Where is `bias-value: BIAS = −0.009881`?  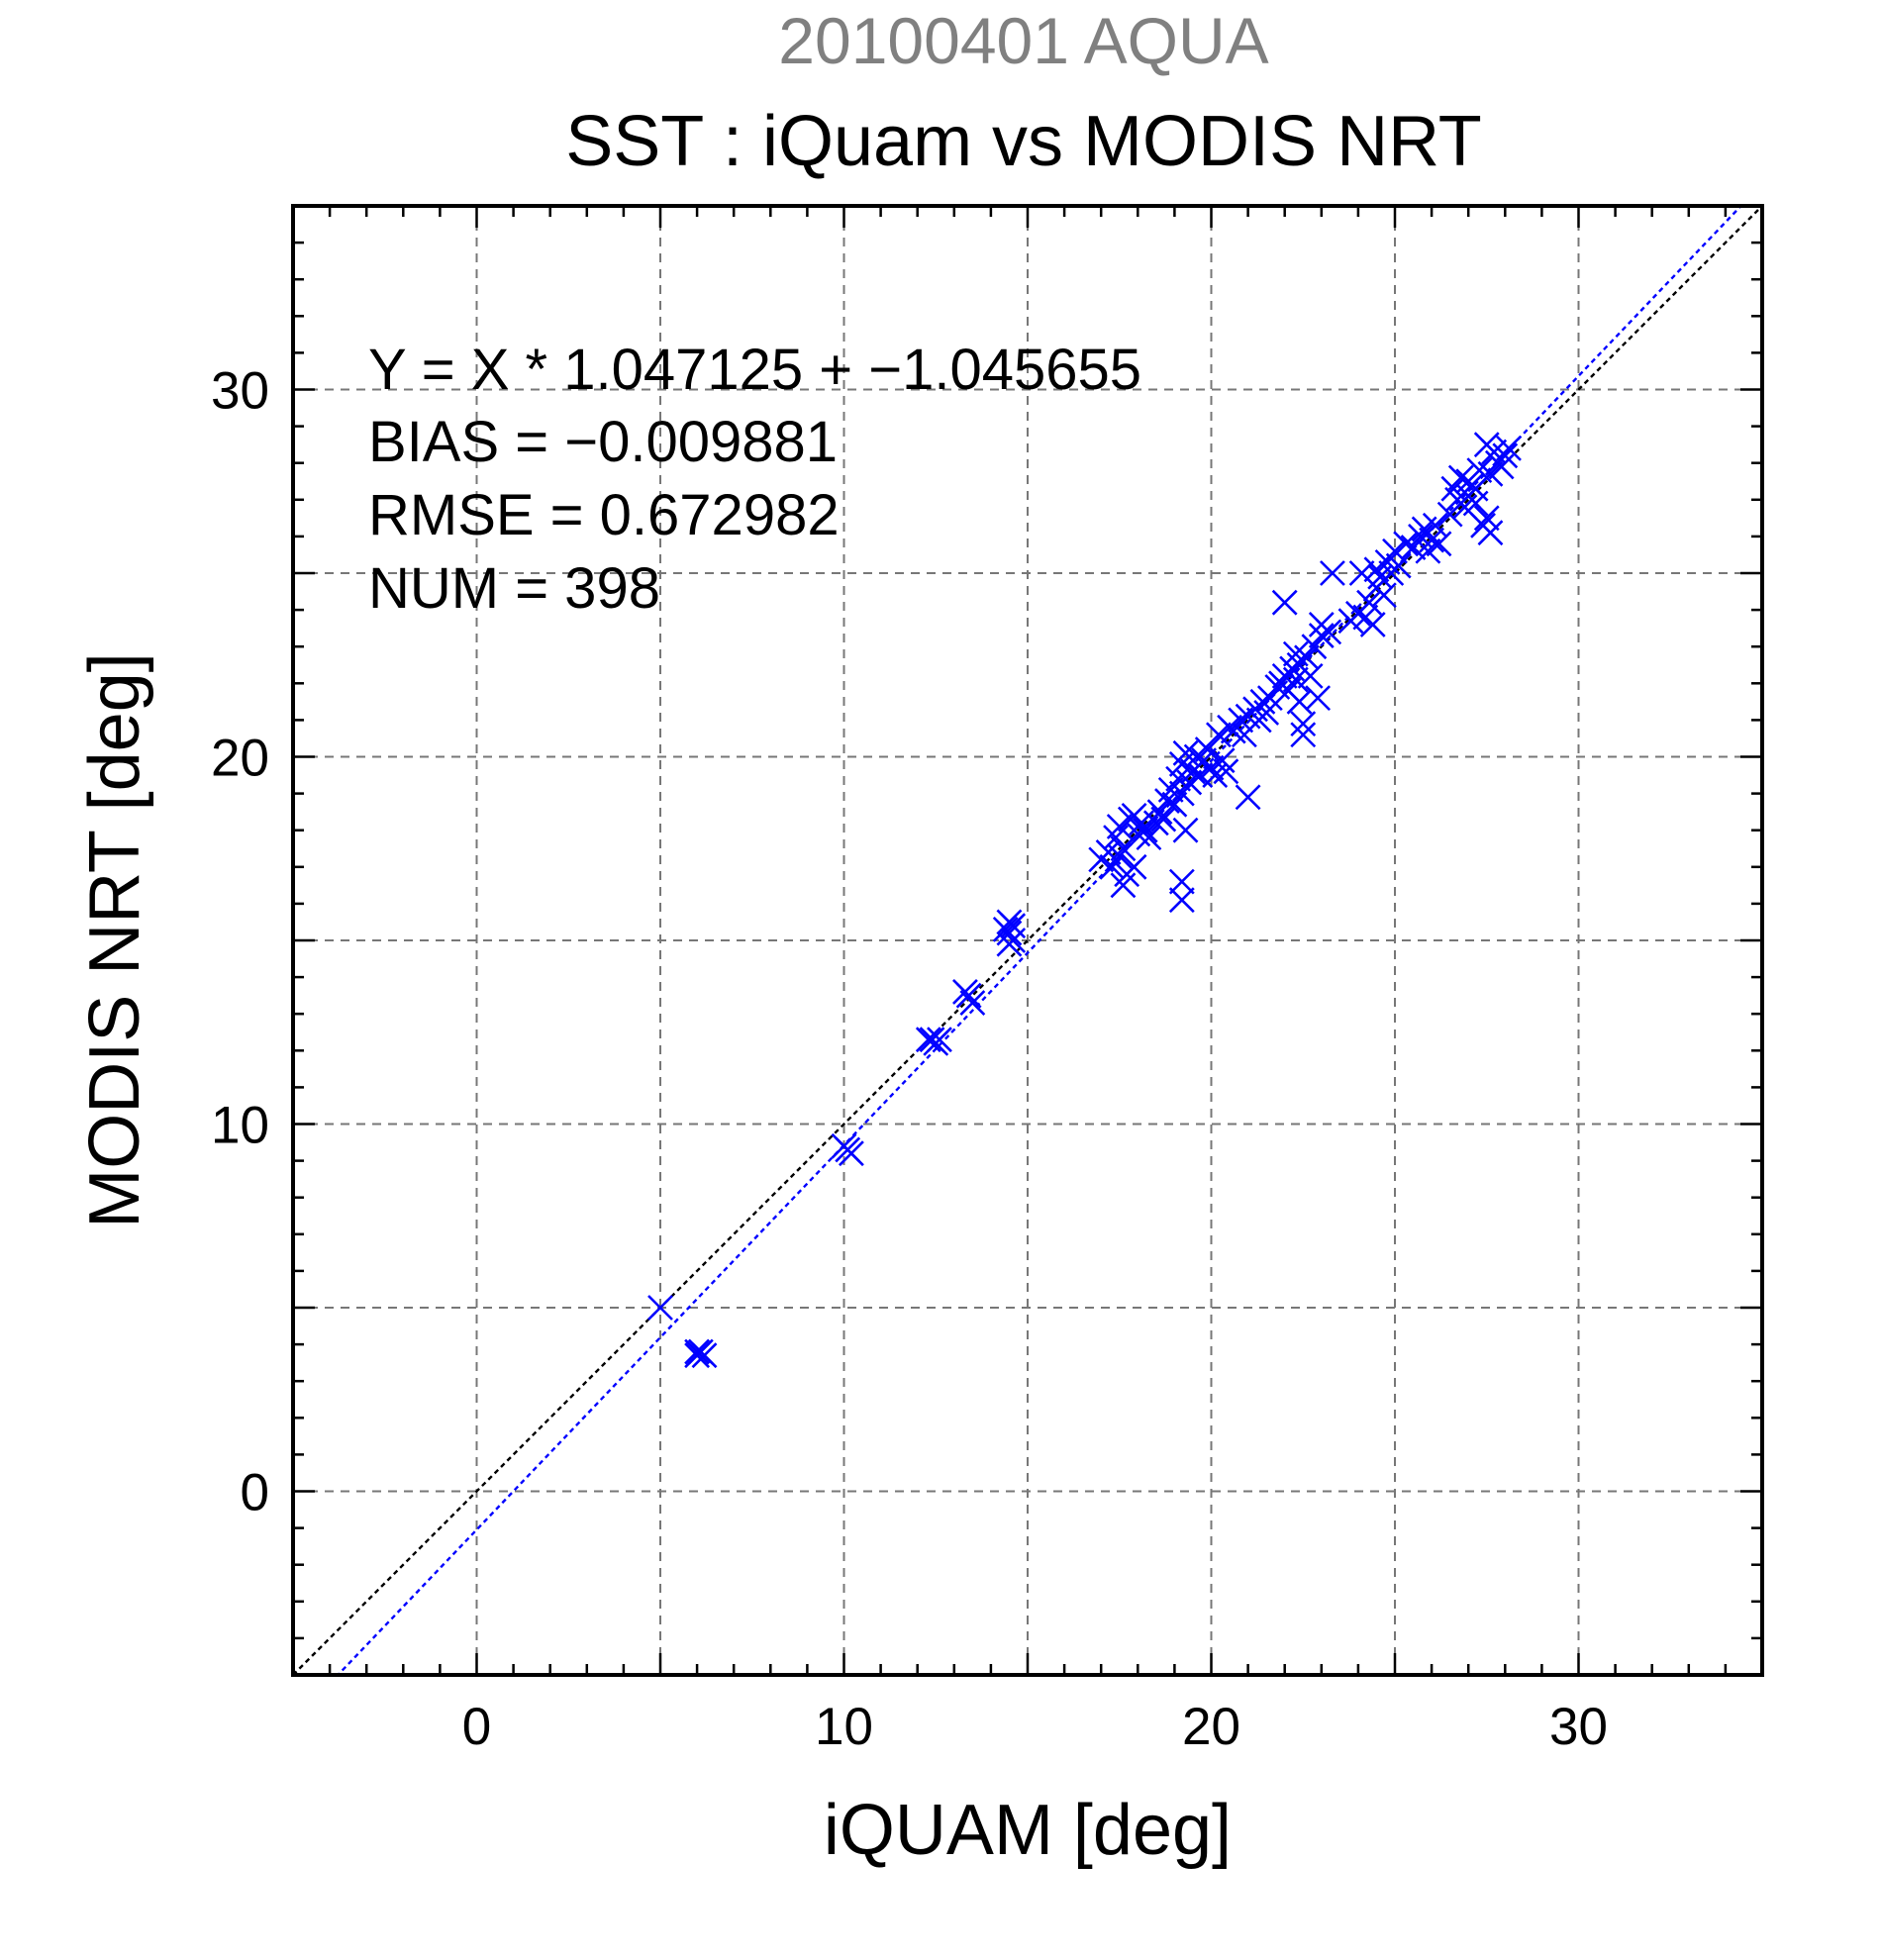 bias-value: BIAS = −0.009881 is located at coordinates (603, 442).